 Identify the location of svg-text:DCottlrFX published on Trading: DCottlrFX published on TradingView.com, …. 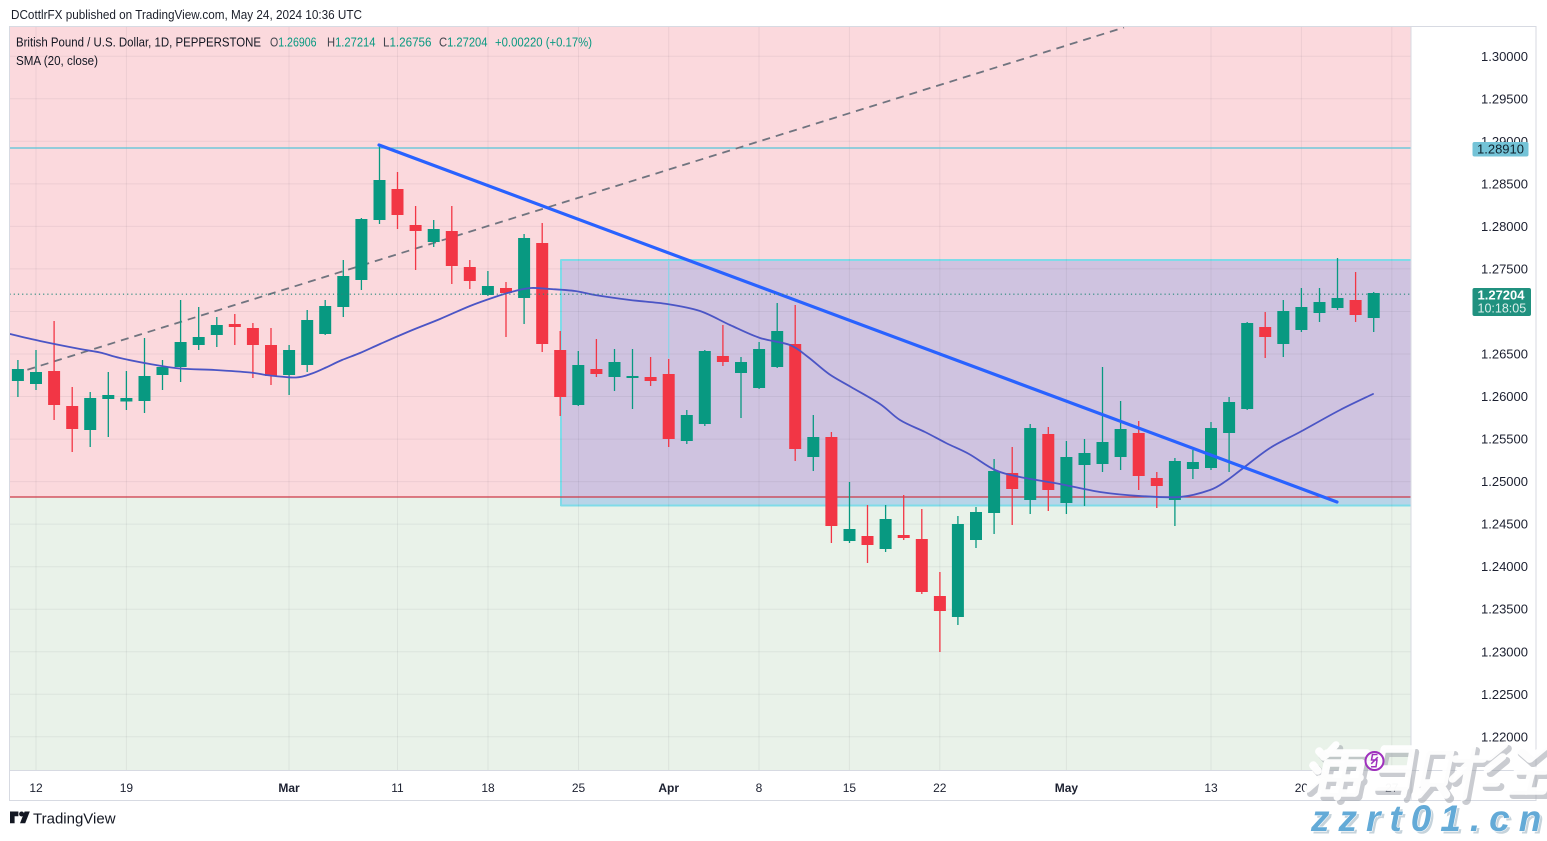
(186, 15).